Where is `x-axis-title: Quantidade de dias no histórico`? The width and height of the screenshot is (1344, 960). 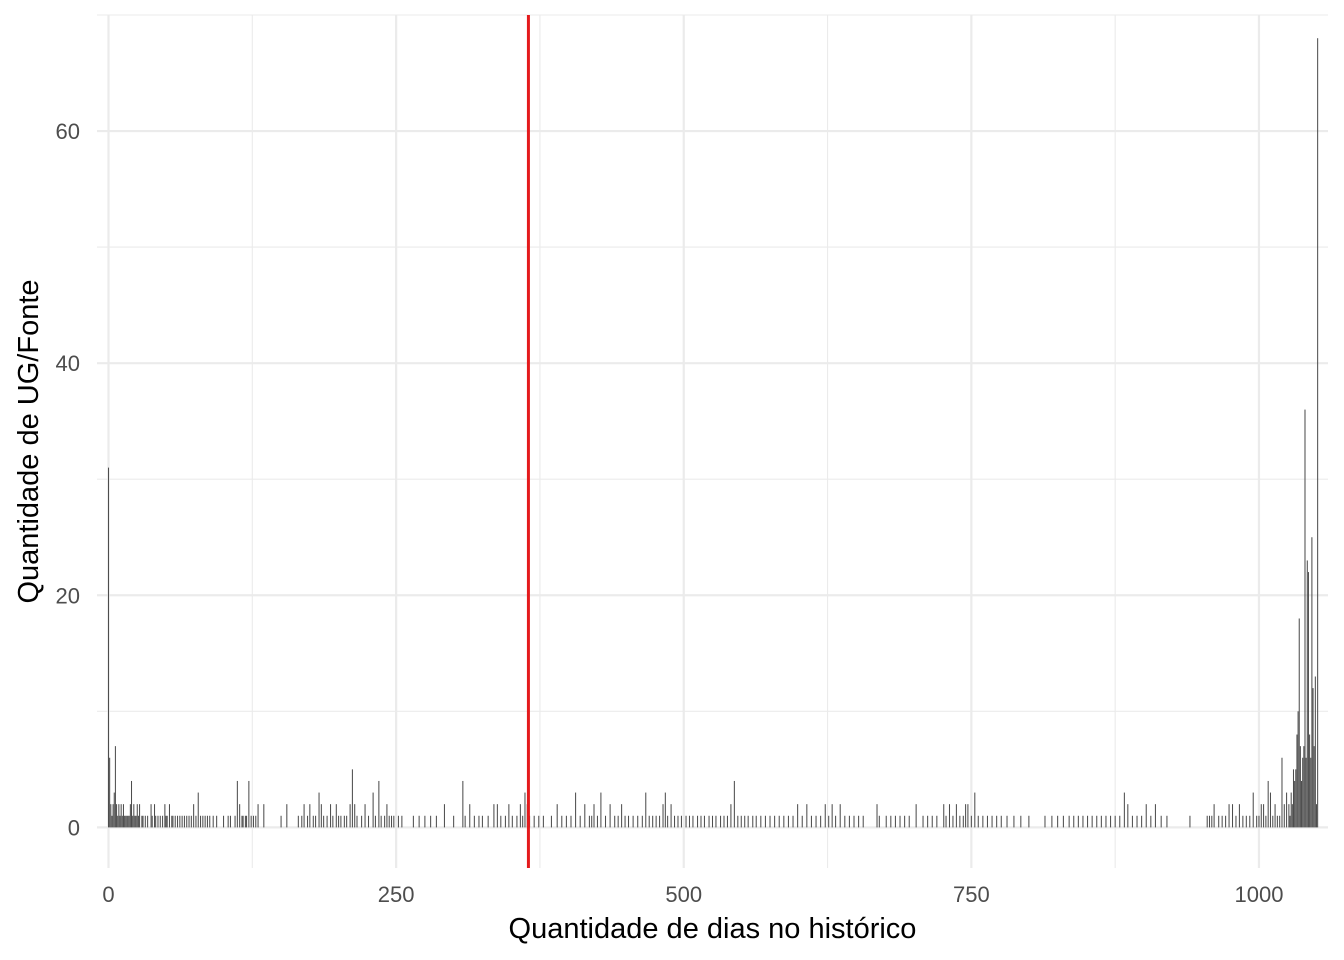 x-axis-title: Quantidade de dias no histórico is located at coordinates (713, 929).